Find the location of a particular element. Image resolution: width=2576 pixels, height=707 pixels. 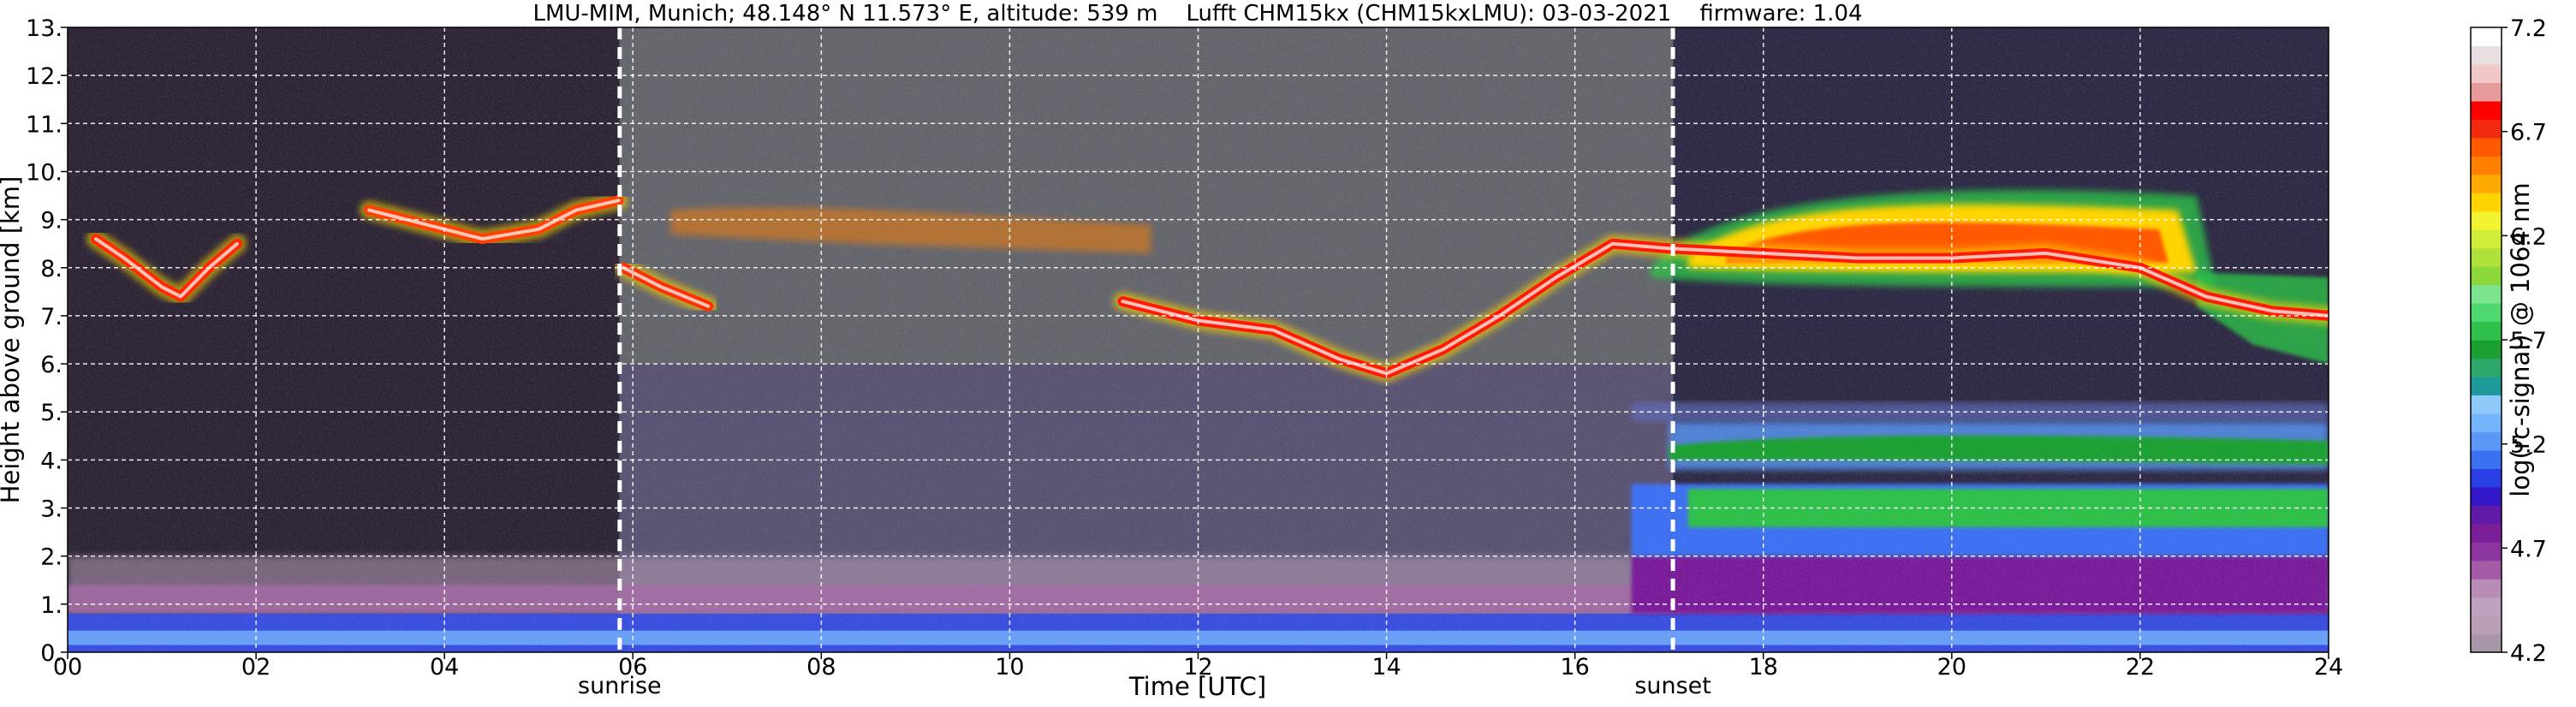

y-tick-label: 12. is located at coordinates (44, 76).